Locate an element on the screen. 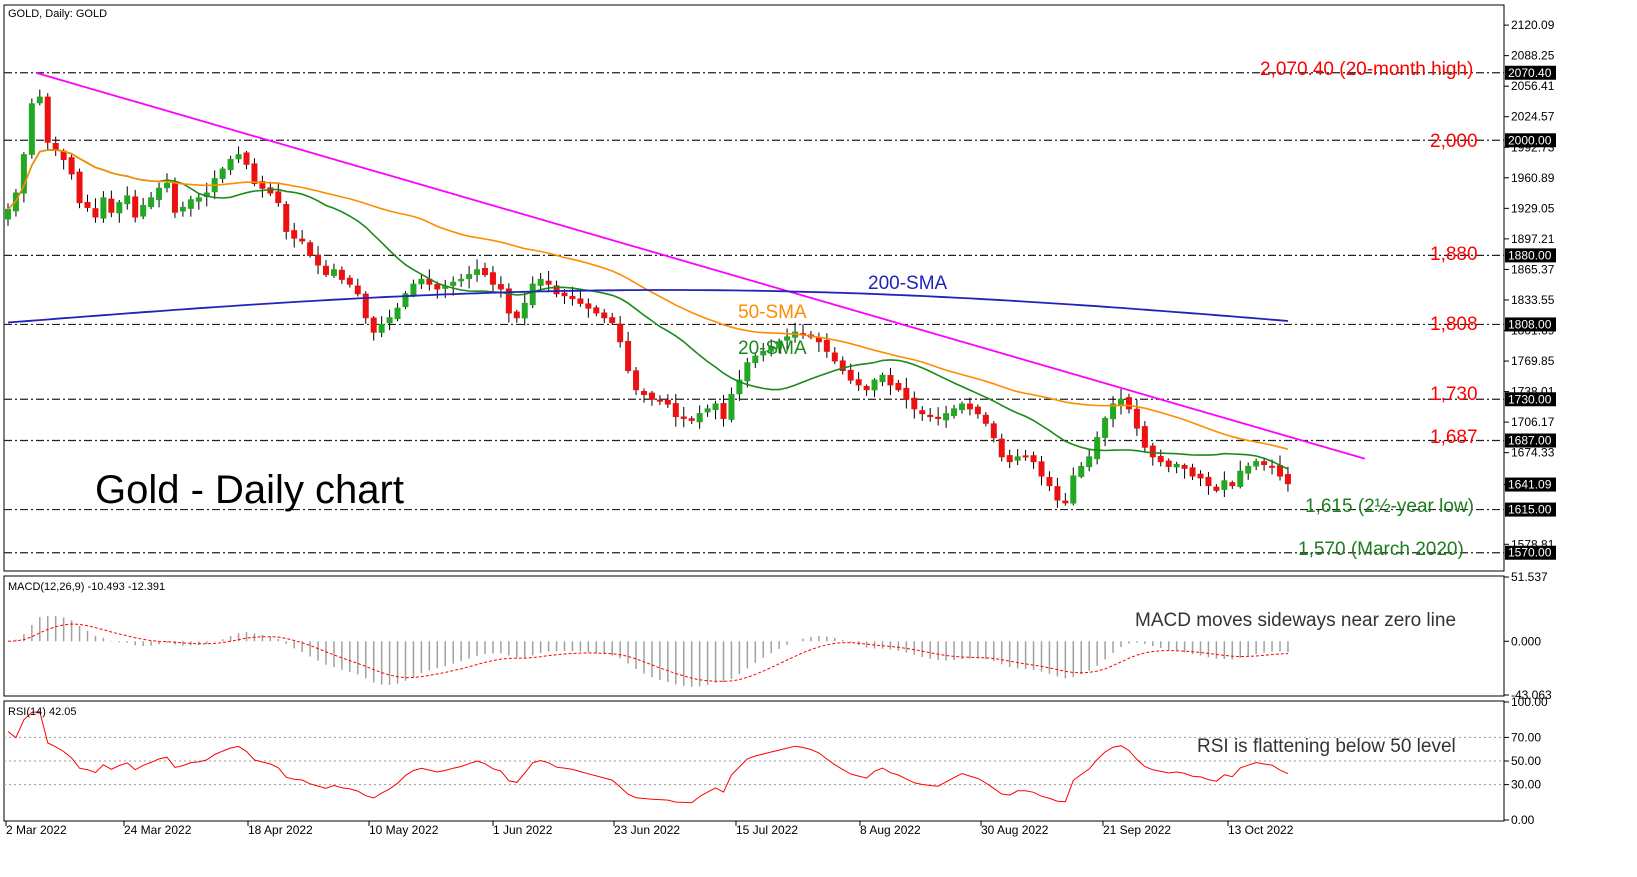 The height and width of the screenshot is (877, 1637). rsi-series: 100.00 70.00 50.00 30.00 0.00 is located at coordinates (776, 761).